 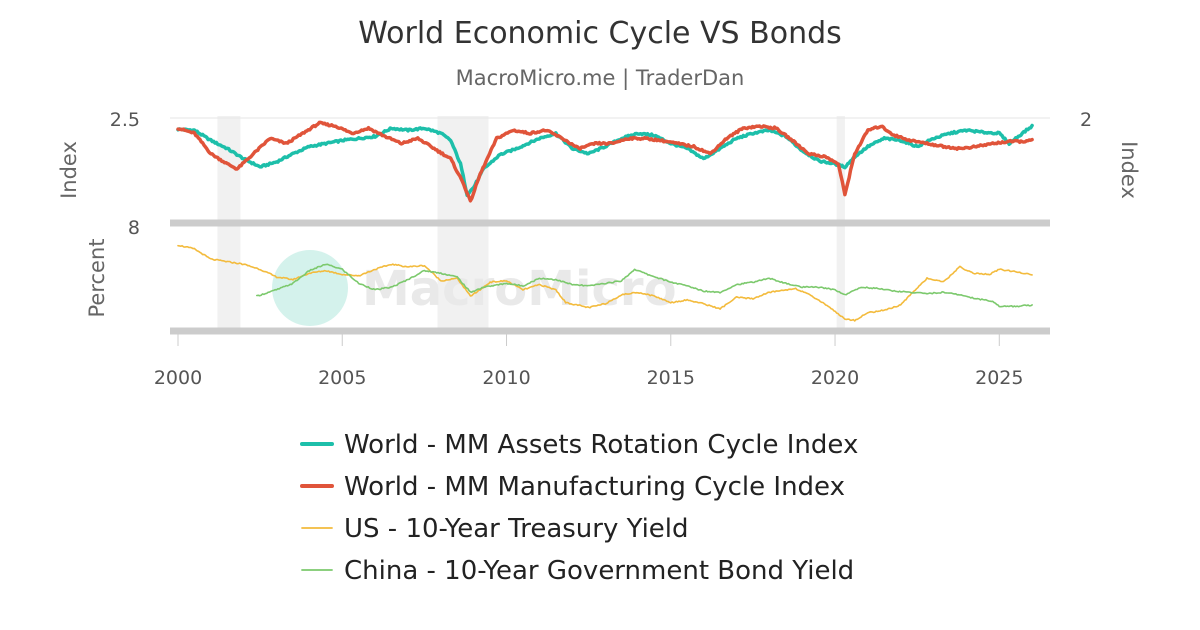 What do you see at coordinates (125, 120) in the screenshot?
I see `top-left-axis-tick: 2.5` at bounding box center [125, 120].